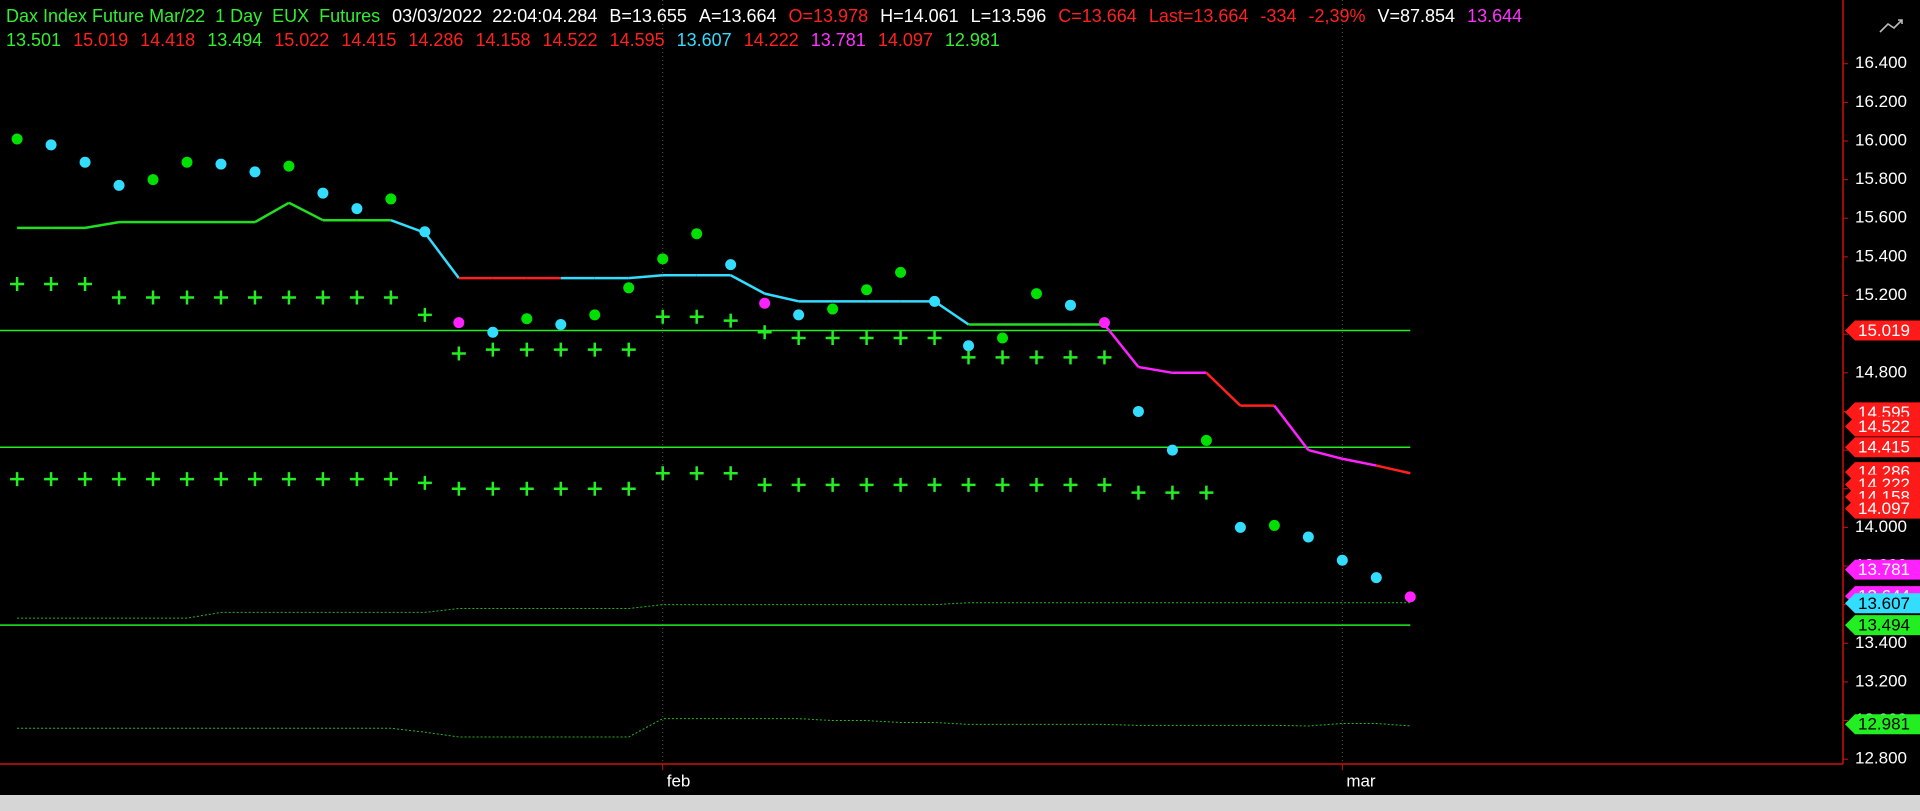  I want to click on price-label: 15.019, so click(1884, 330).